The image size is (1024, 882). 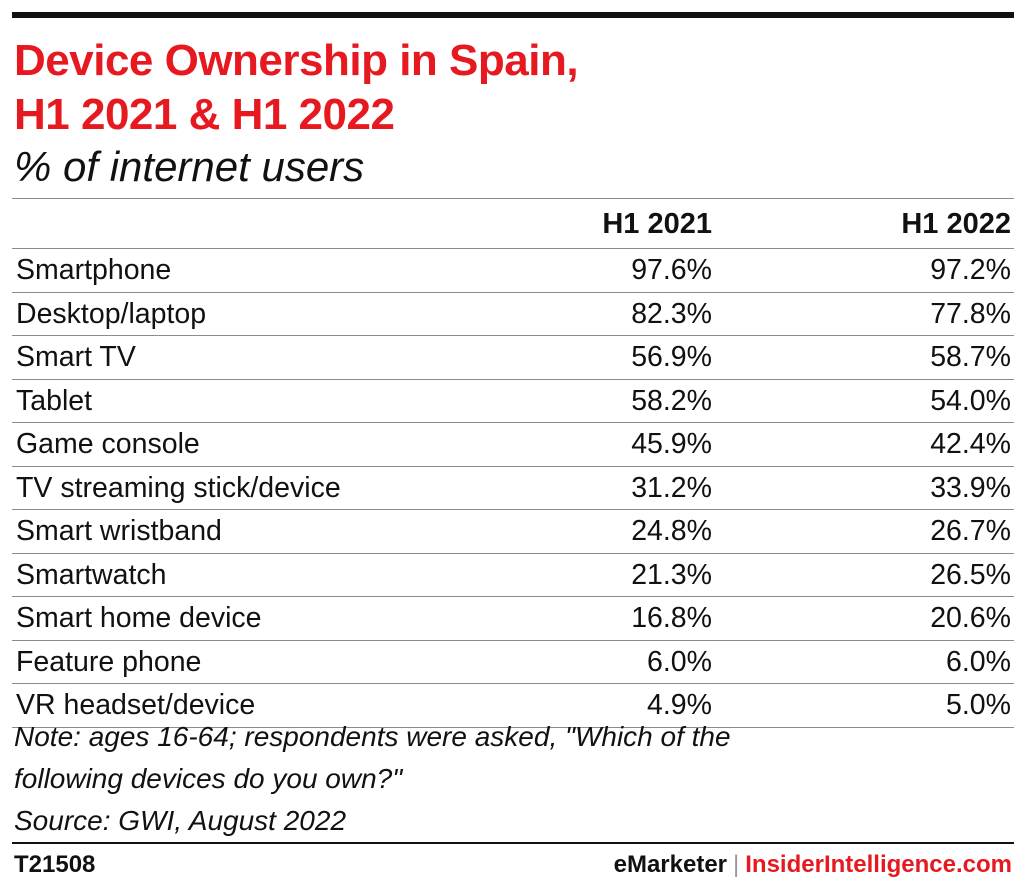 What do you see at coordinates (671, 400) in the screenshot?
I see `value-h1-2021: 58.2%` at bounding box center [671, 400].